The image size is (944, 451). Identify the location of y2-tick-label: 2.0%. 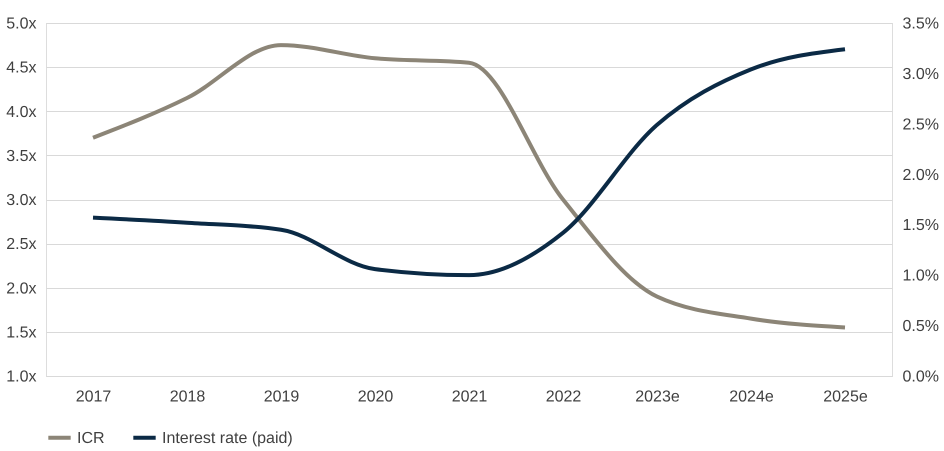
(920, 175).